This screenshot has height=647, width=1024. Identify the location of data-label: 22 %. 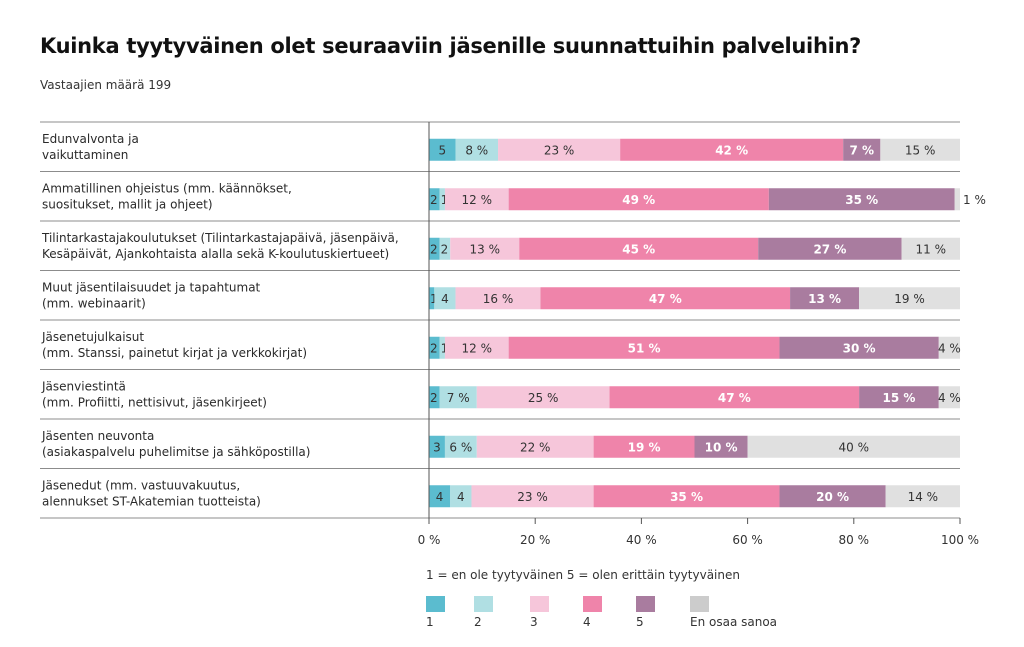
(535, 447).